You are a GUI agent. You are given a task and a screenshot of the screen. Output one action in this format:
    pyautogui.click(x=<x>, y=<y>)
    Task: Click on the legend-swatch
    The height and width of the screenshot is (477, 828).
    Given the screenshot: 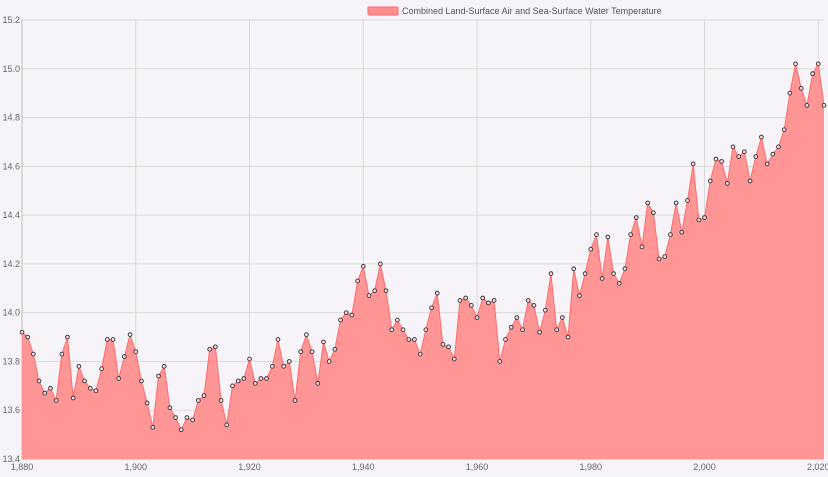 What is the action you would take?
    pyautogui.click(x=383, y=11)
    